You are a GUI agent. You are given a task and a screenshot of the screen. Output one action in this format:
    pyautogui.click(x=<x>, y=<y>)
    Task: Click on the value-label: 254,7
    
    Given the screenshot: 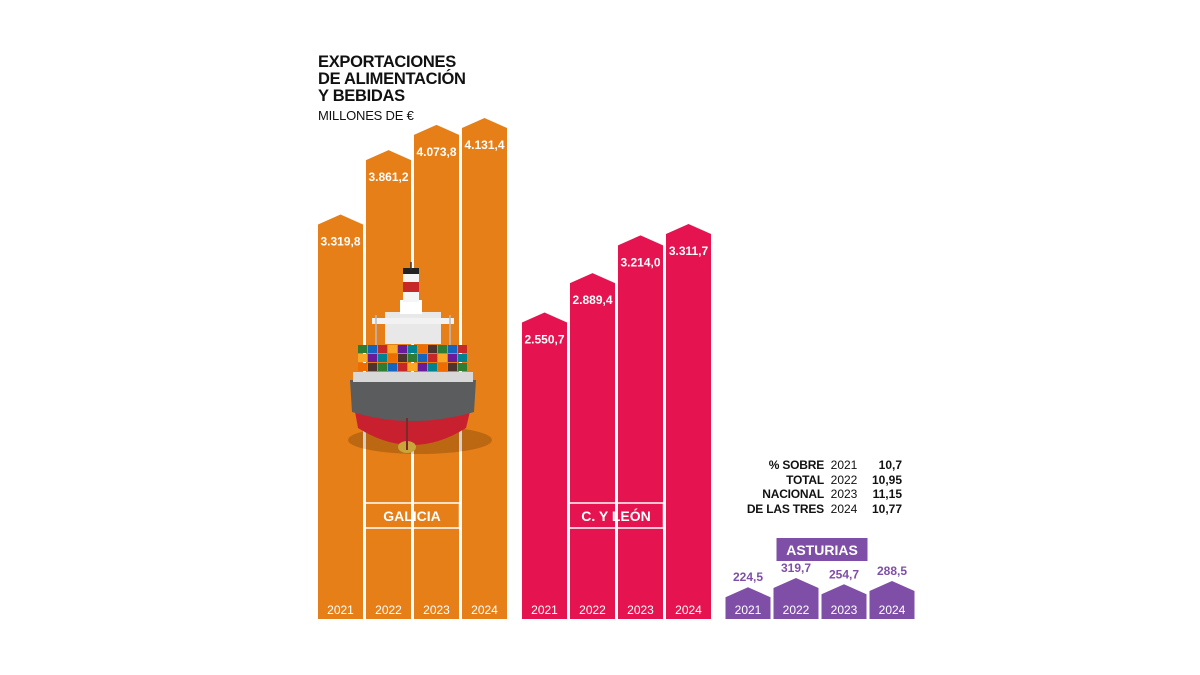 What is the action you would take?
    pyautogui.click(x=844, y=574)
    